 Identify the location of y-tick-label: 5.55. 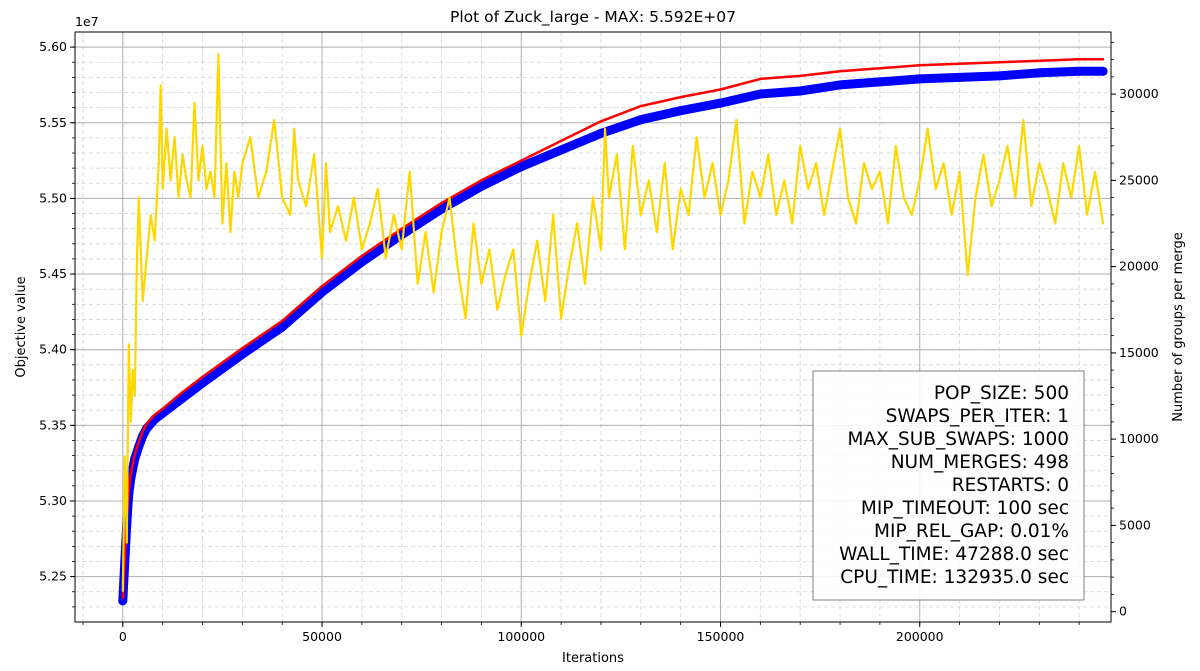
(53, 122).